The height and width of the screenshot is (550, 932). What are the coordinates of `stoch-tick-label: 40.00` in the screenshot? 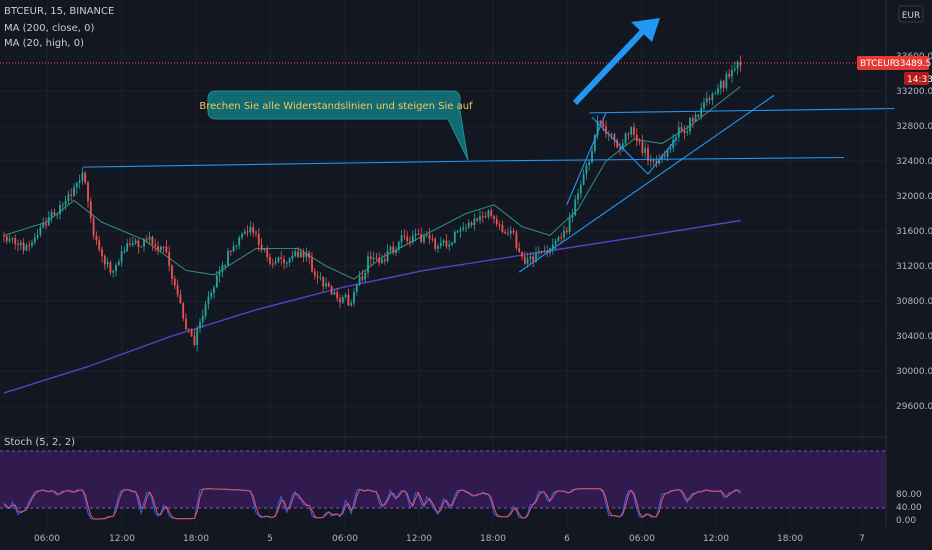 It's located at (909, 508).